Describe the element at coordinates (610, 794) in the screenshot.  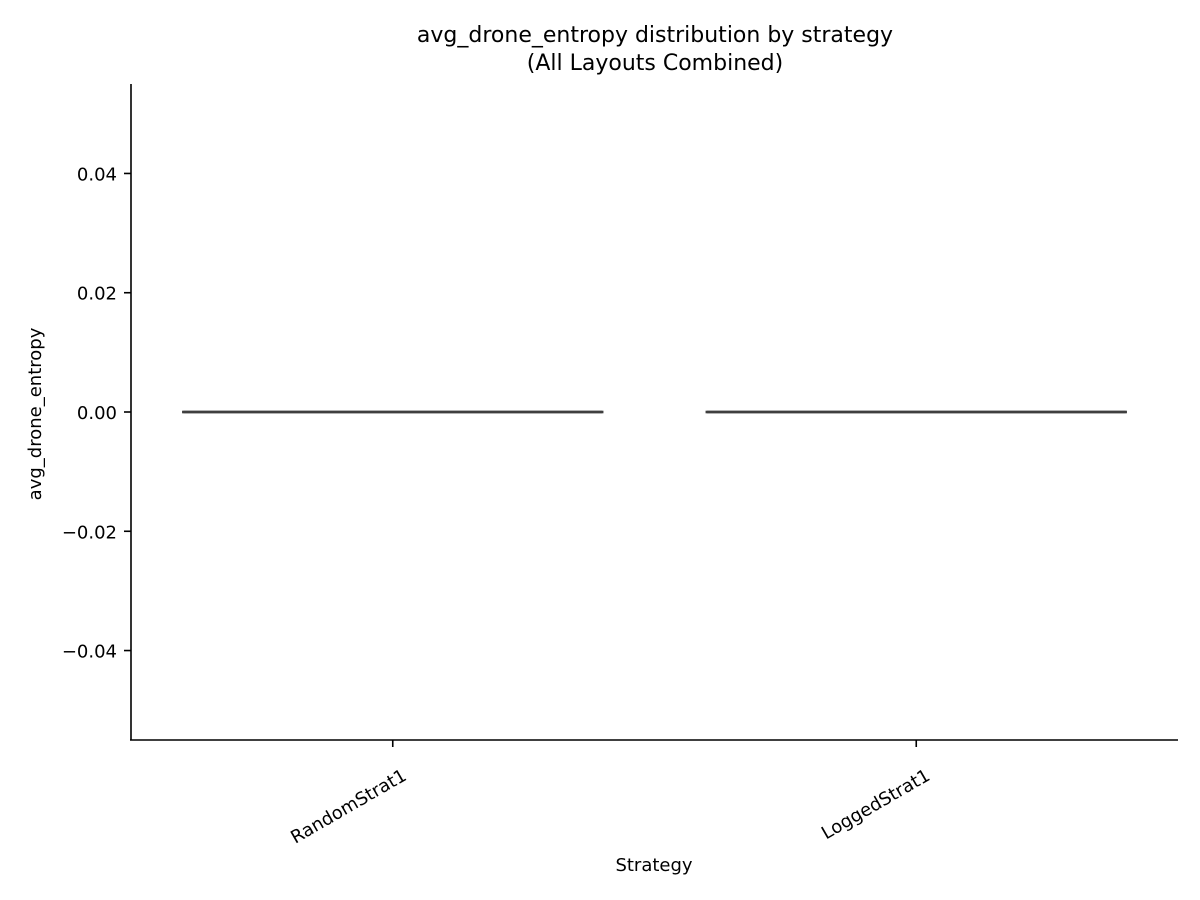
I see `x-ticks: RandomStrat1 LoggedStrat1` at that location.